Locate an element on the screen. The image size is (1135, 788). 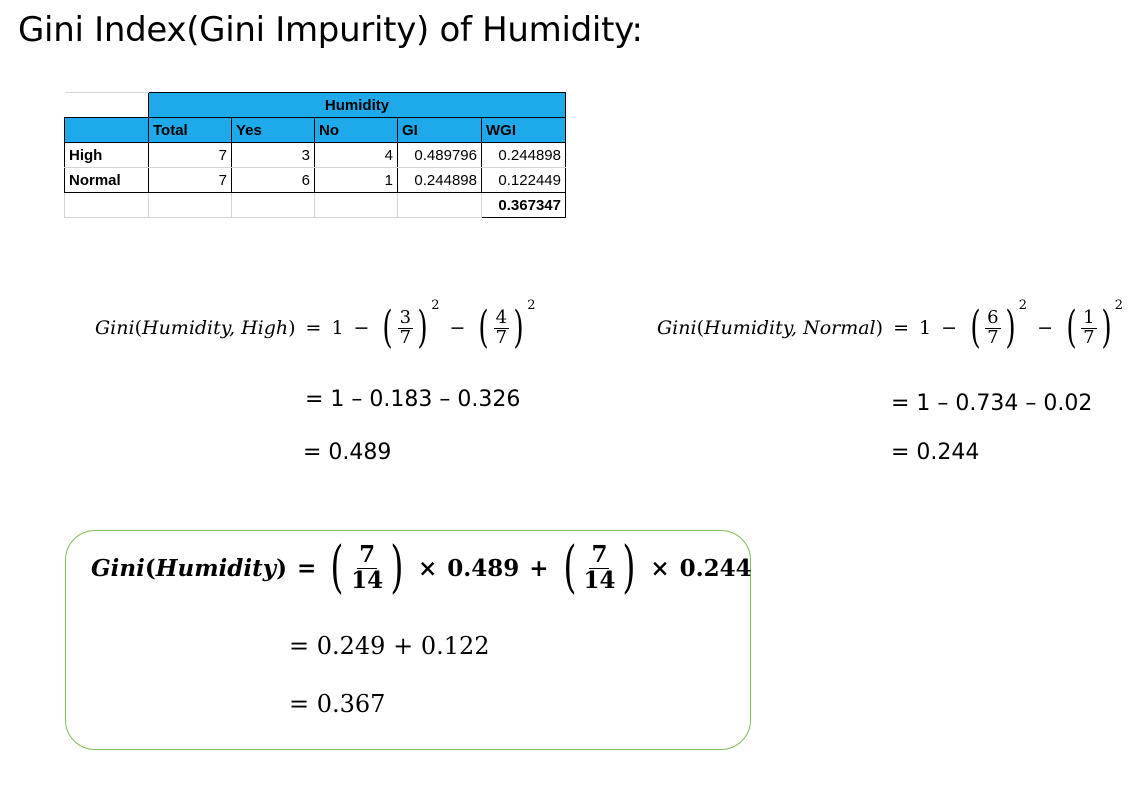
row-label: Normal is located at coordinates (106, 180).